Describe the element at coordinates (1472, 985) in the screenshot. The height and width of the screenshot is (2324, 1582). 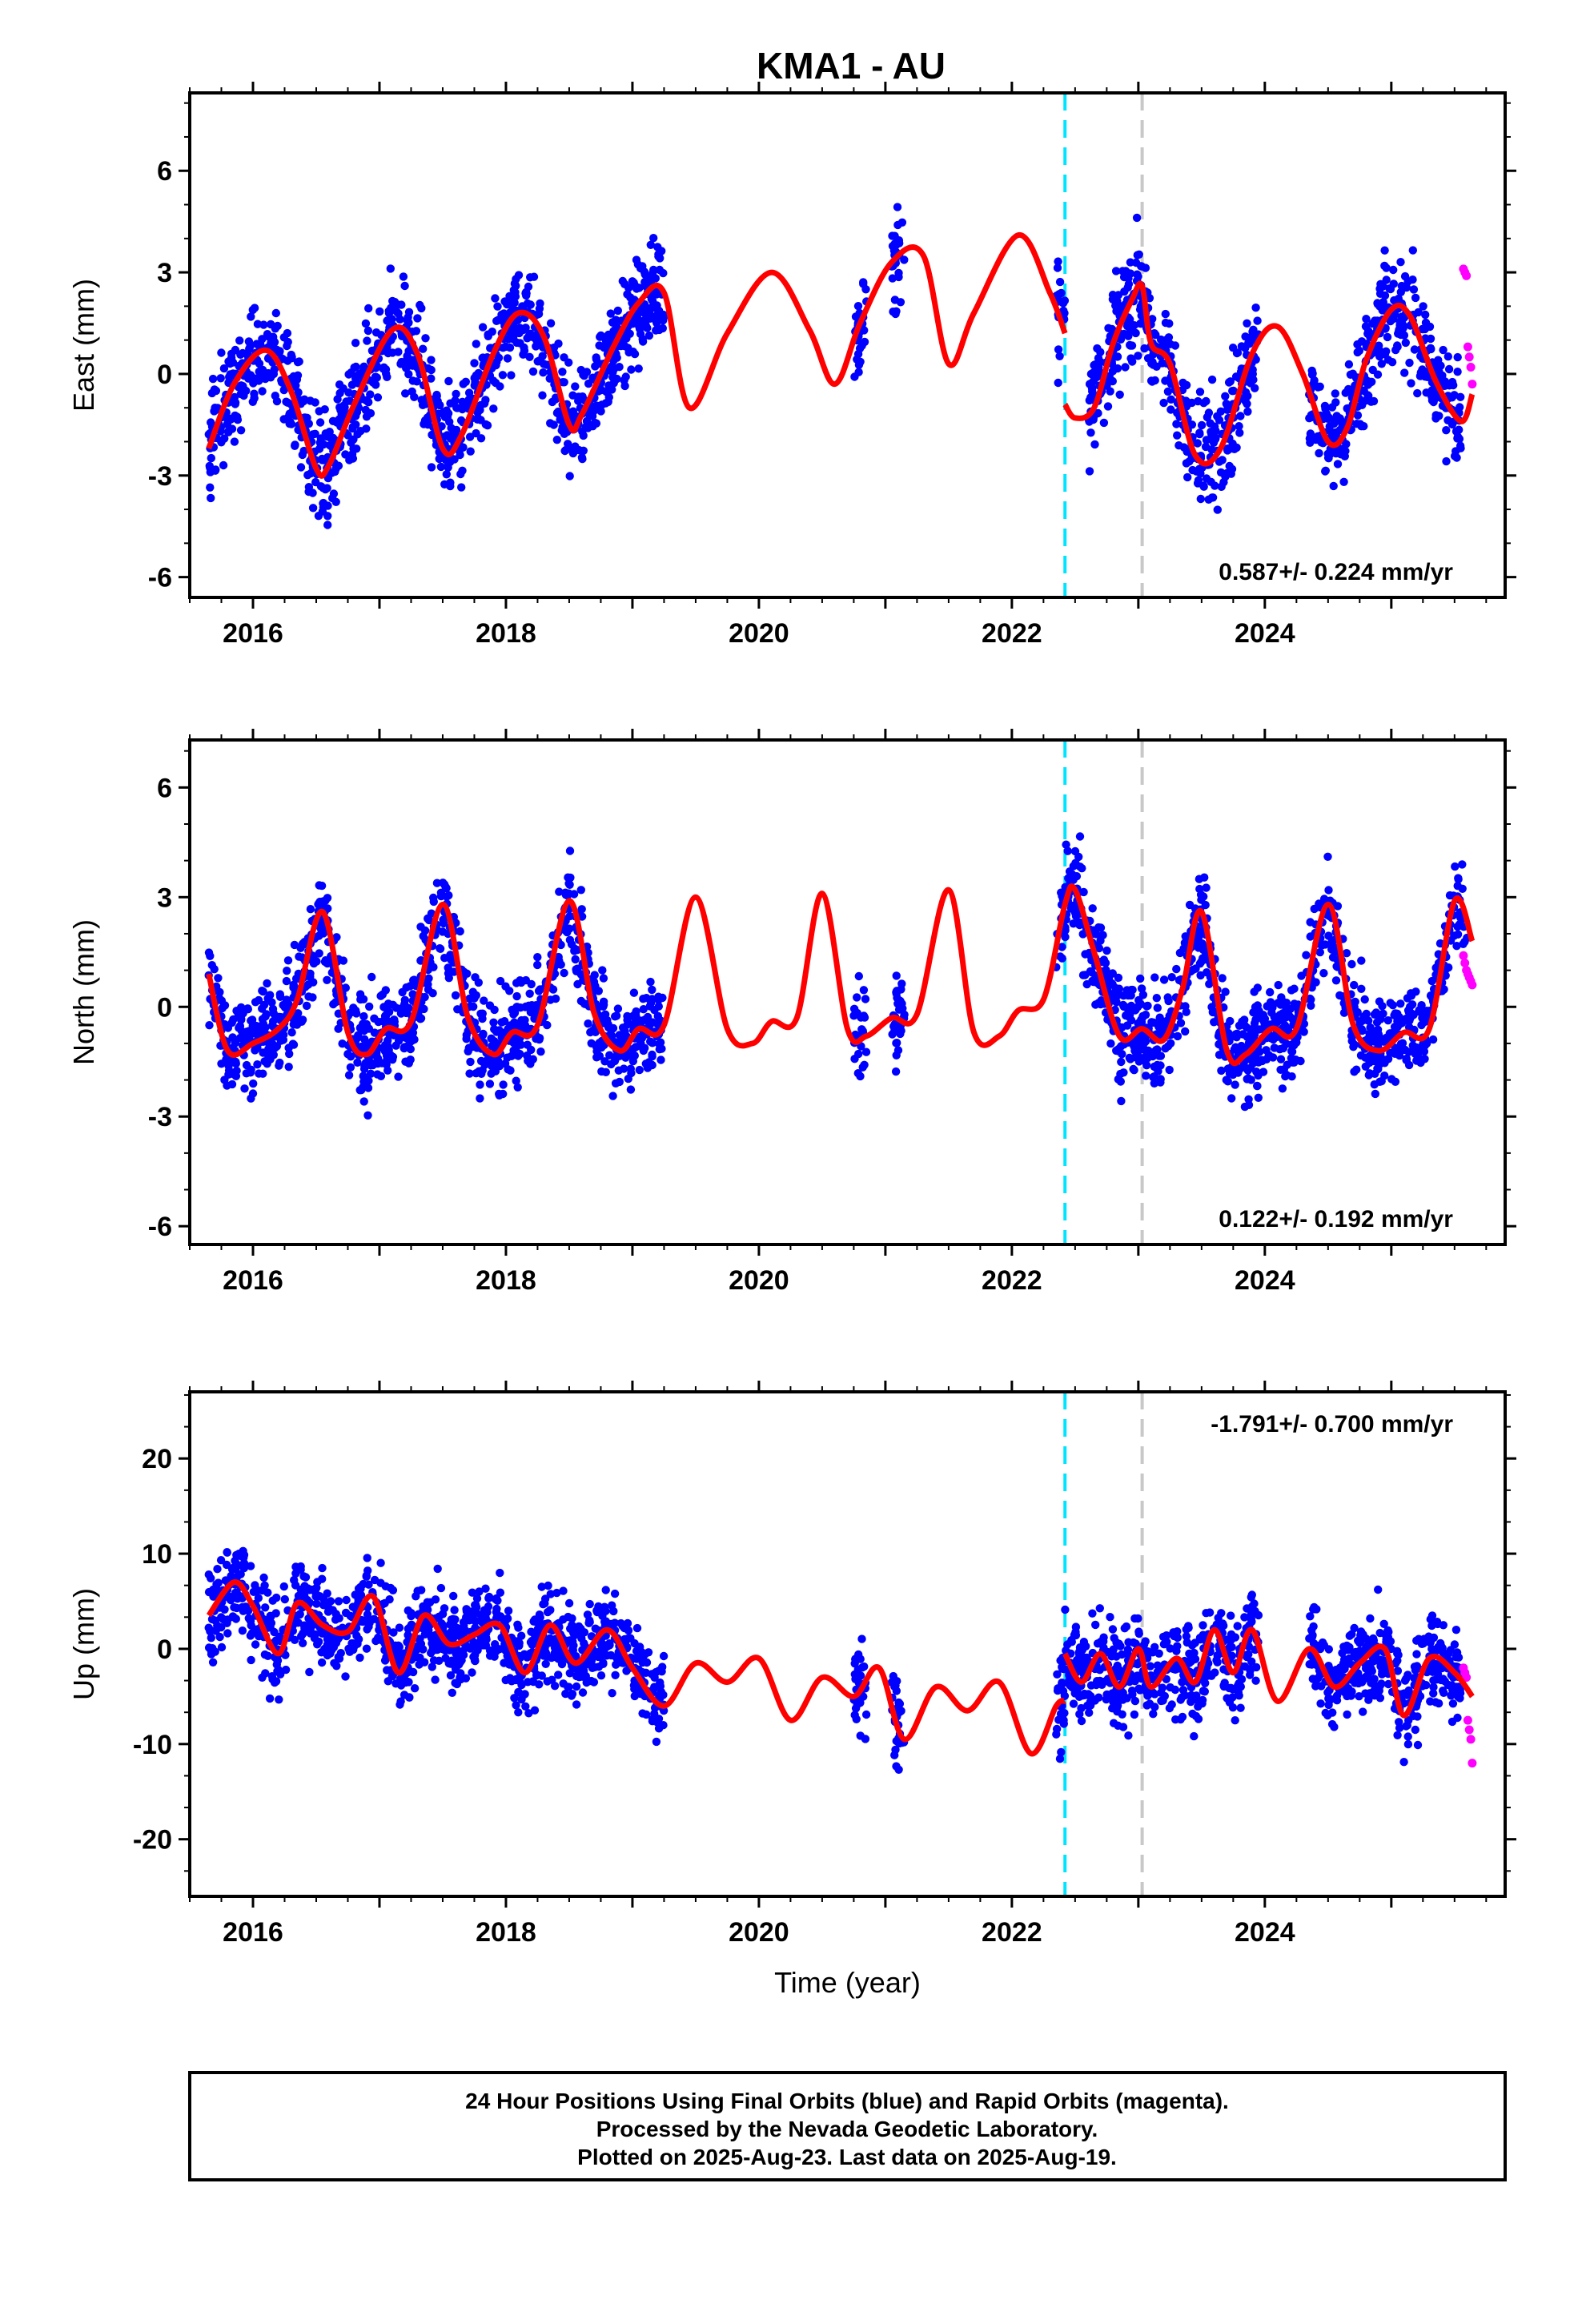
I see `rapid-point` at that location.